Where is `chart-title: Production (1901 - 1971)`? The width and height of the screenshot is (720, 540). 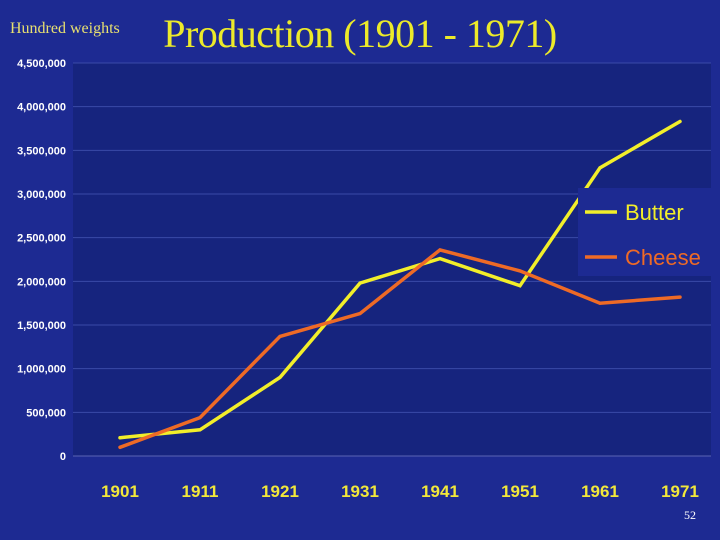 chart-title: Production (1901 - 1971) is located at coordinates (360, 33).